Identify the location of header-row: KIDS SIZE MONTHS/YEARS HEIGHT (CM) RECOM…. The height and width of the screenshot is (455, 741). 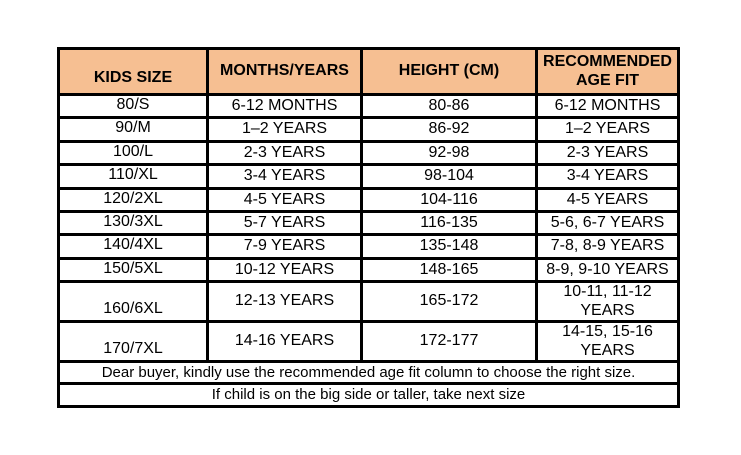
(368, 71).